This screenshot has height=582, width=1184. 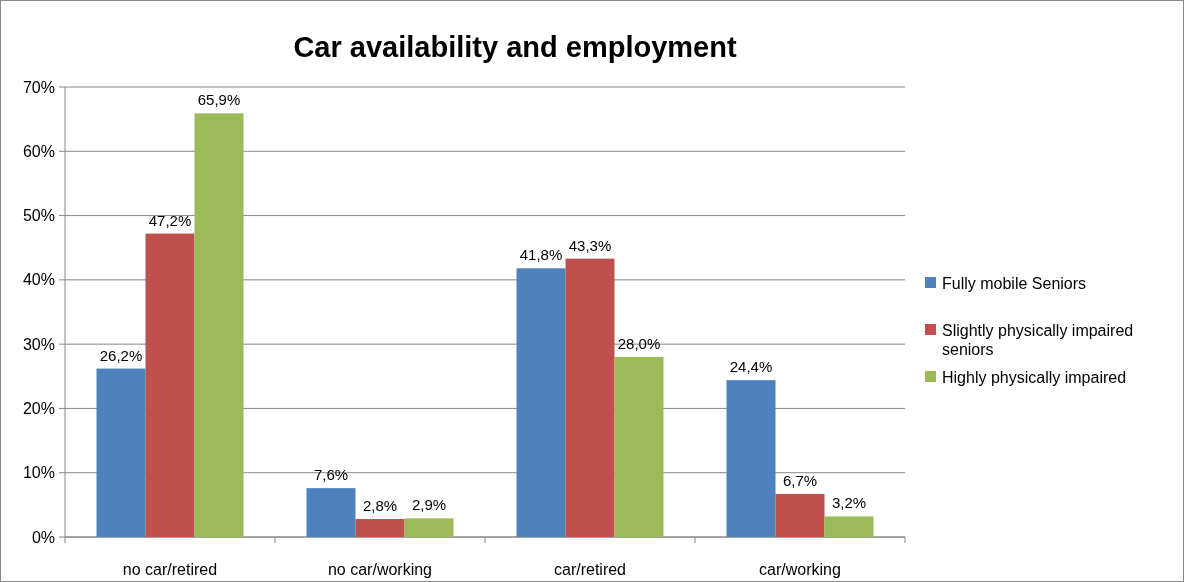 I want to click on data-label: 2,8%, so click(x=380, y=505).